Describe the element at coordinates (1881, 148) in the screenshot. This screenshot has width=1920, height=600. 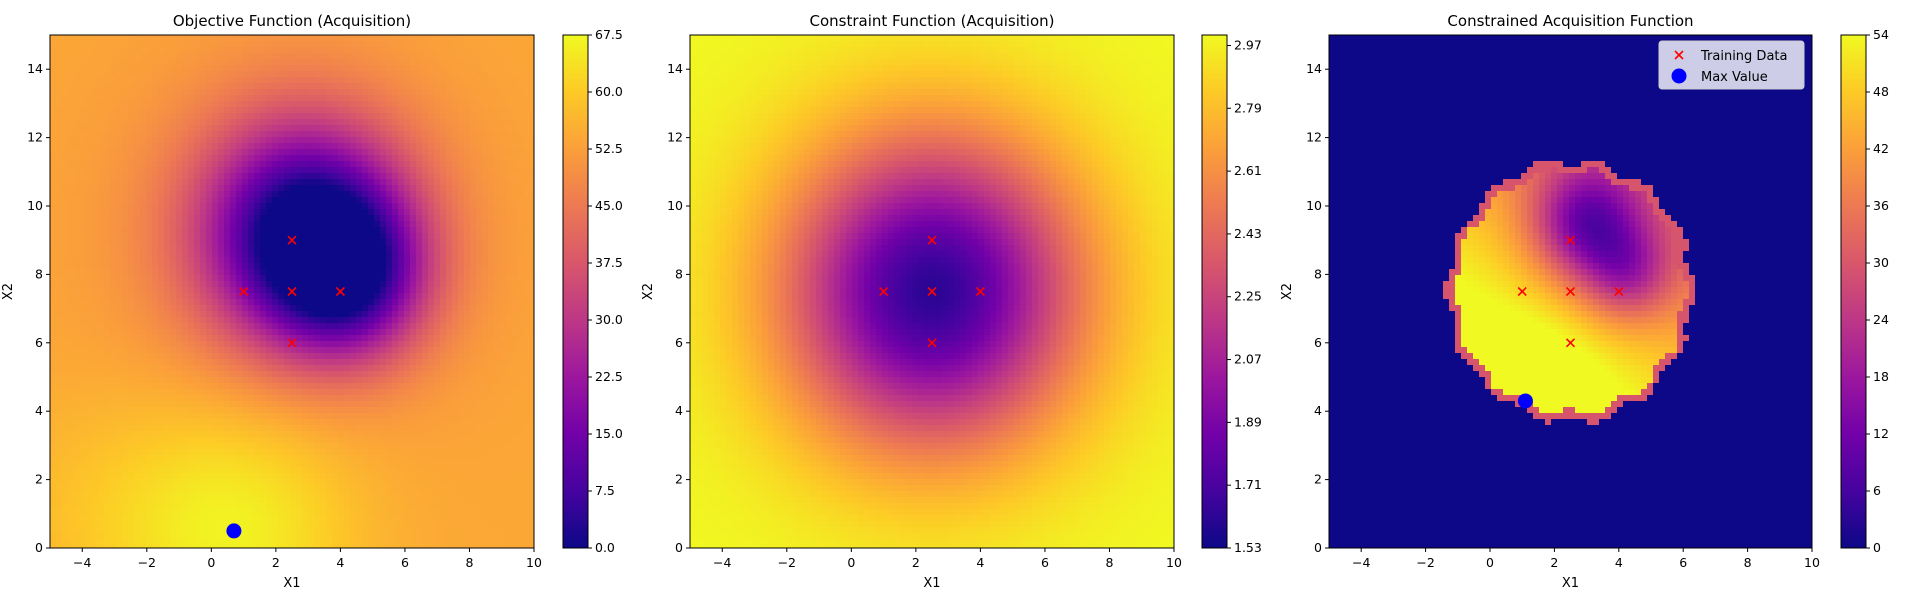
I see `colorbar-tick-label: 42` at that location.